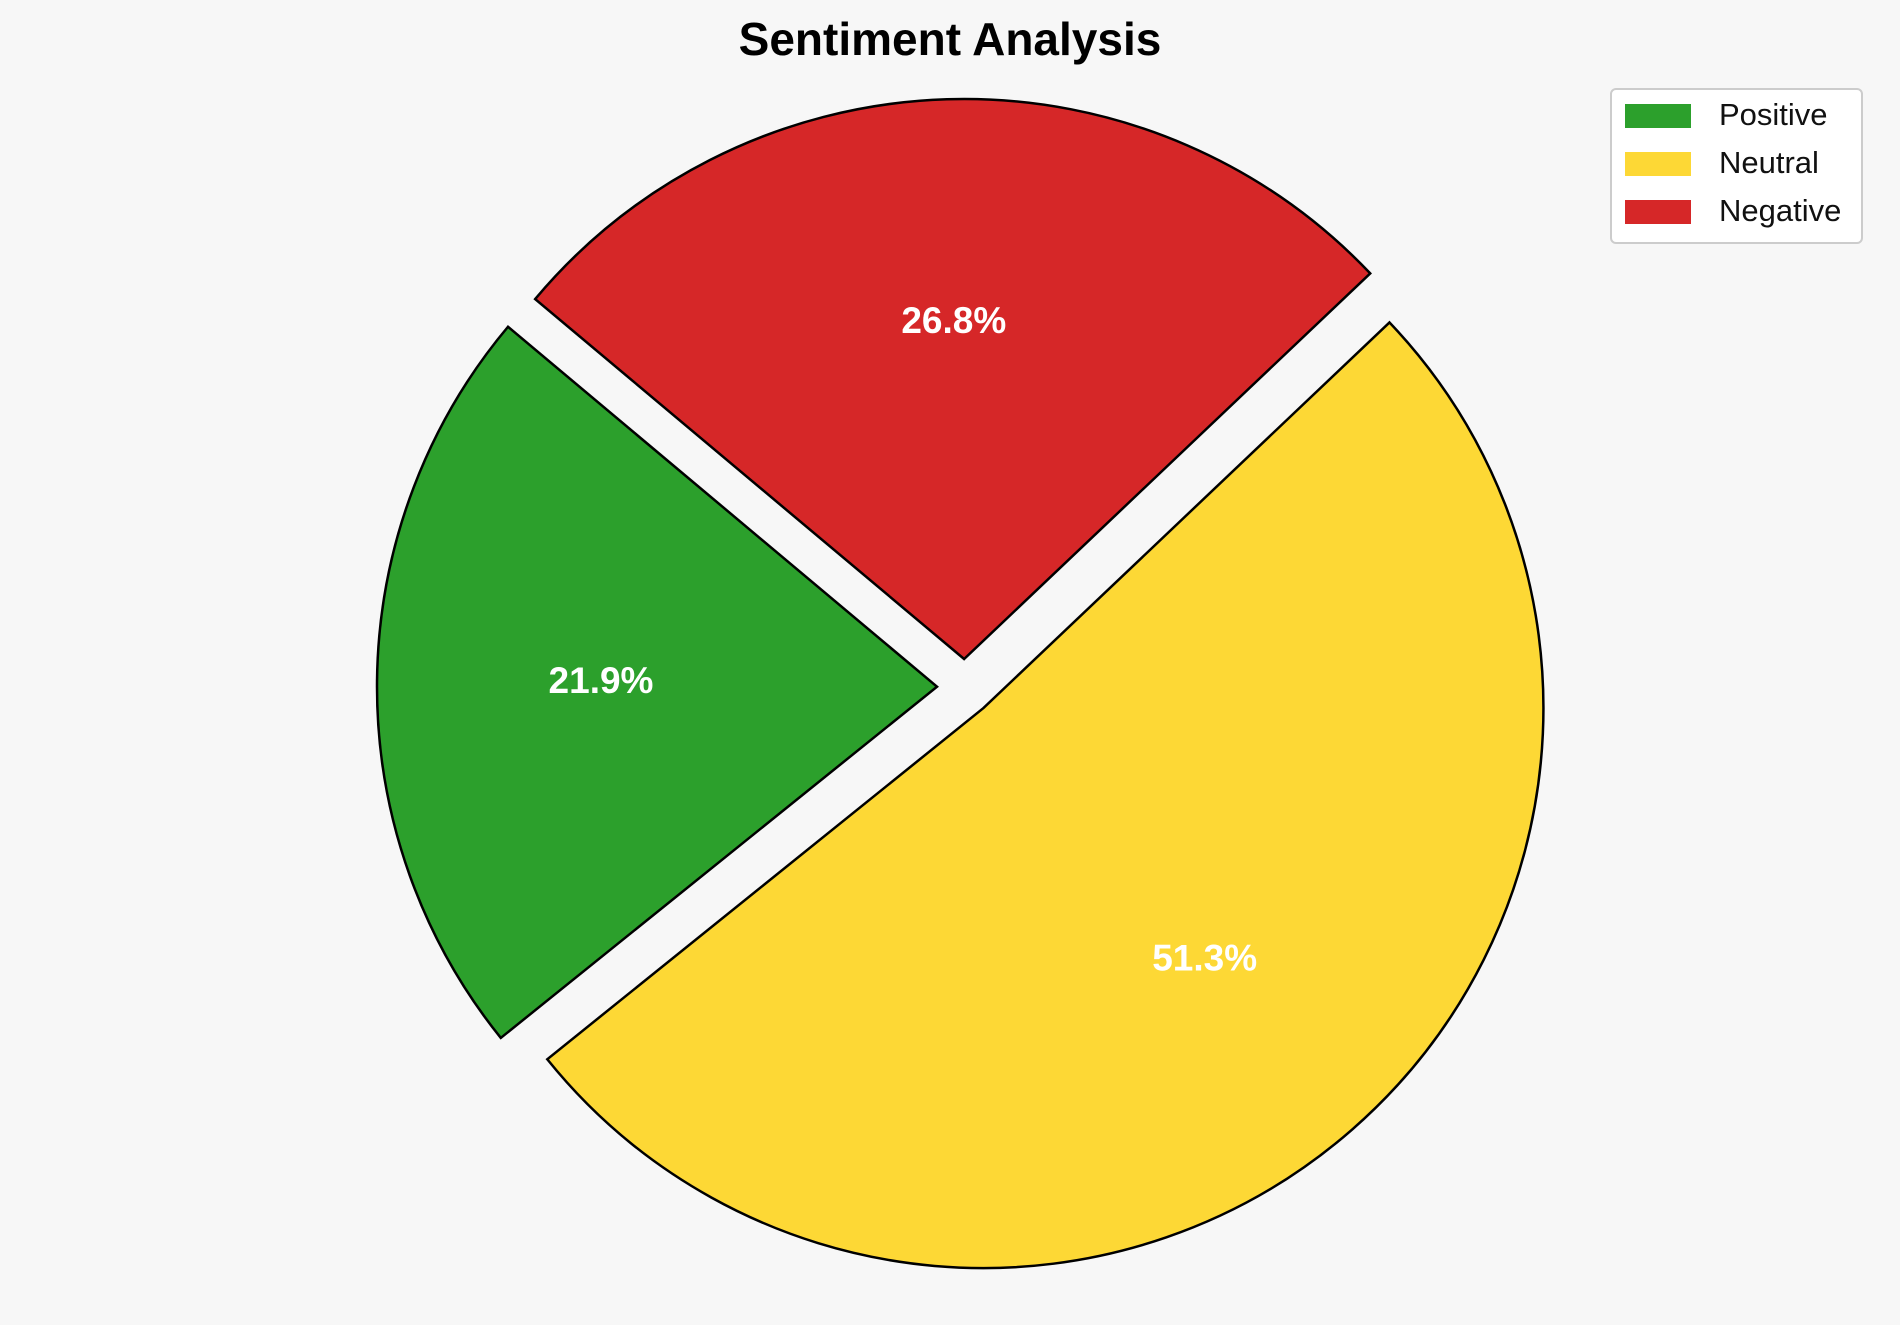 The image size is (1900, 1325). Describe the element at coordinates (953, 320) in the screenshot. I see `slice-label-negative: 26.8%` at that location.